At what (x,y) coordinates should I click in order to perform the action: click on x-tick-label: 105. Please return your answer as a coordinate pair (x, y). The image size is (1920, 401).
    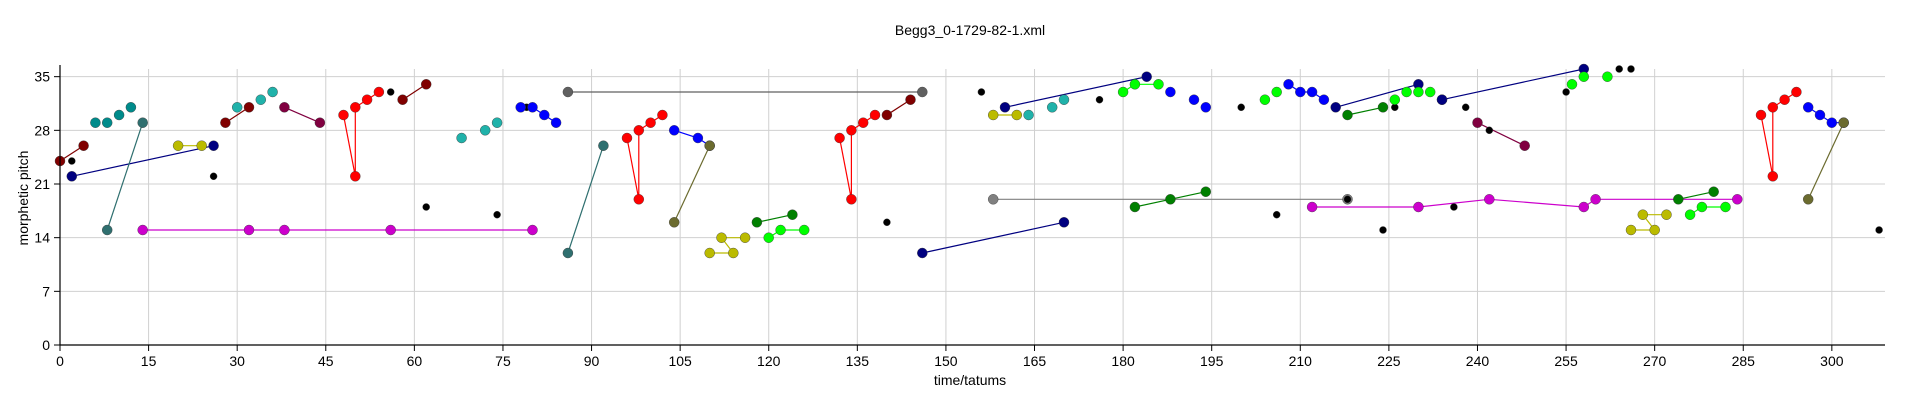
    Looking at the image, I should click on (680, 361).